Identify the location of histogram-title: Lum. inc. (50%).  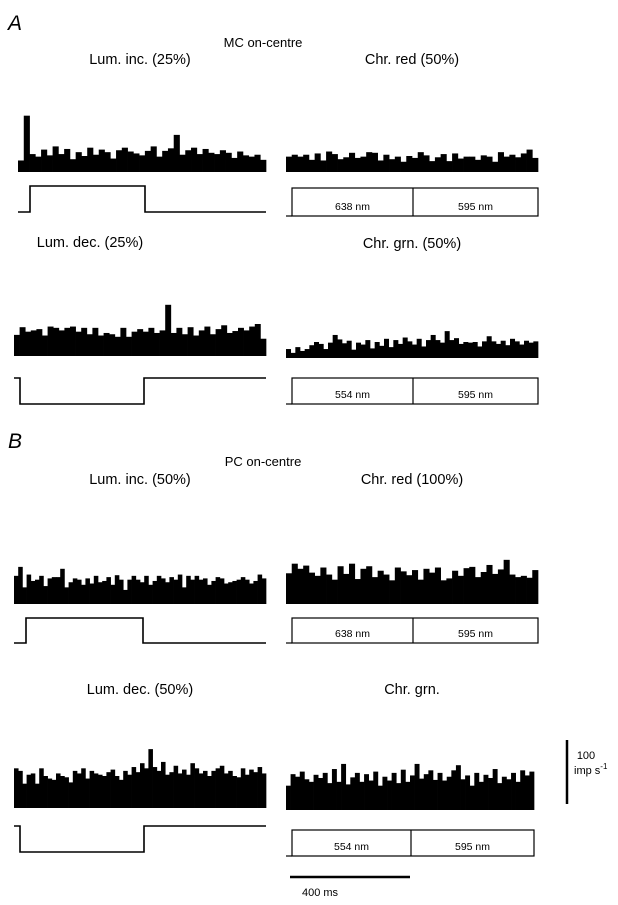
(140, 480).